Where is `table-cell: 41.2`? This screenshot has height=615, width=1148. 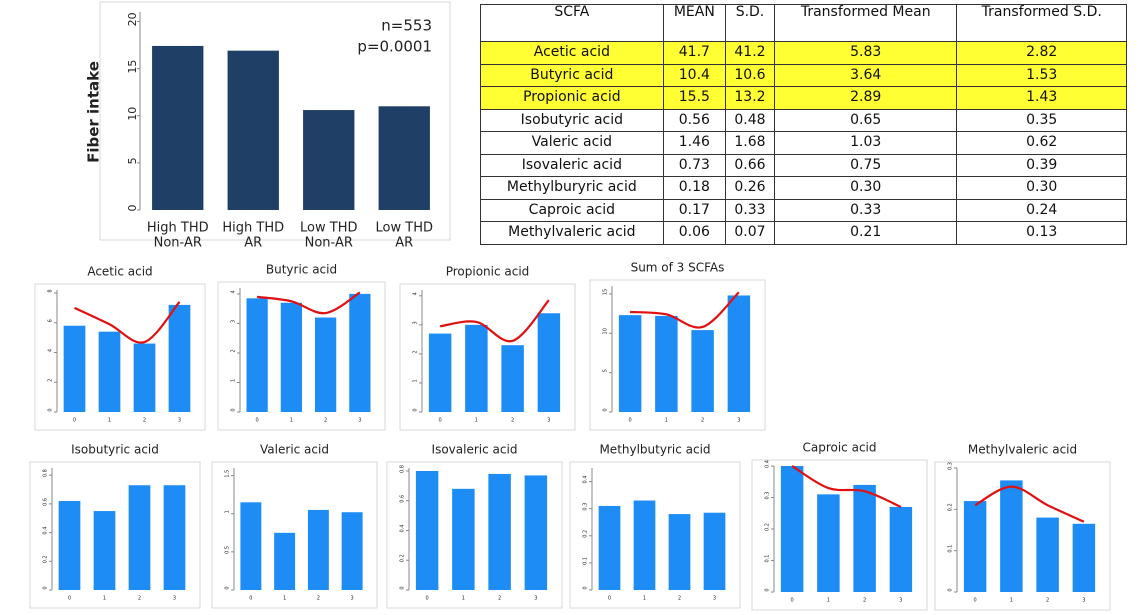
table-cell: 41.2 is located at coordinates (749, 53).